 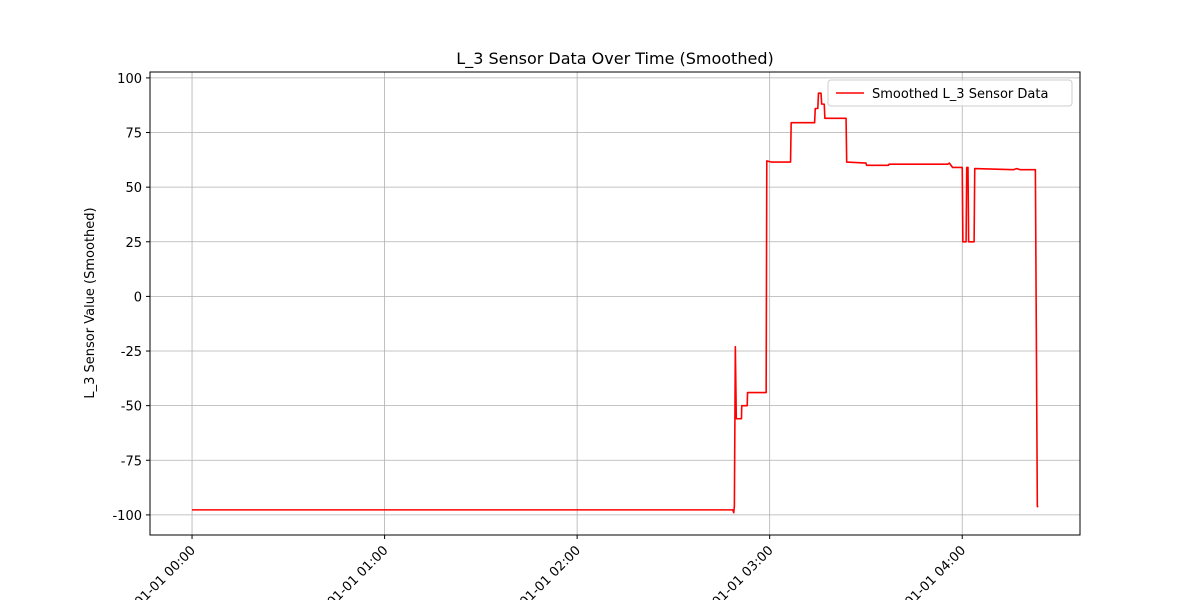 I want to click on y-tick-label: 100, so click(x=129, y=79).